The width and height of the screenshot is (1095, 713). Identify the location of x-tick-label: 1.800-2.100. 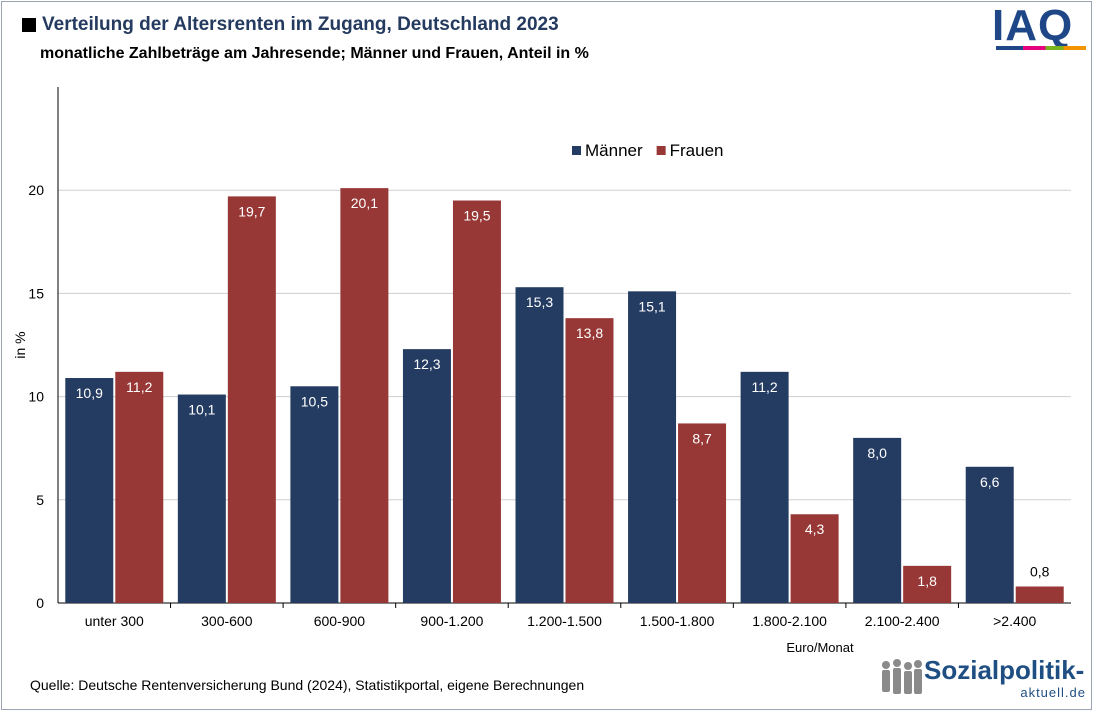
(789, 621).